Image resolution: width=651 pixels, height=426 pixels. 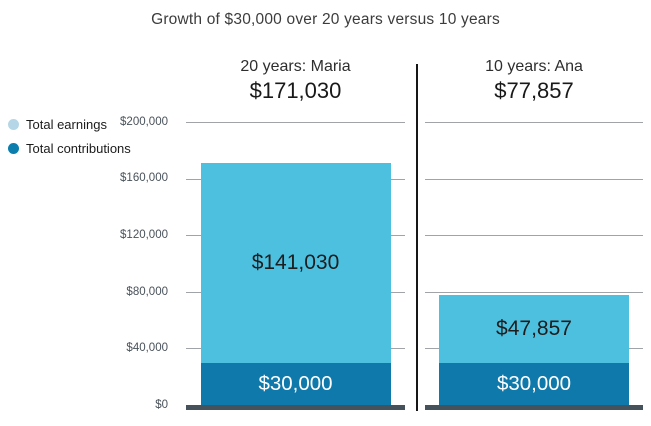 What do you see at coordinates (144, 178) in the screenshot?
I see `y-axis-label: $160,000` at bounding box center [144, 178].